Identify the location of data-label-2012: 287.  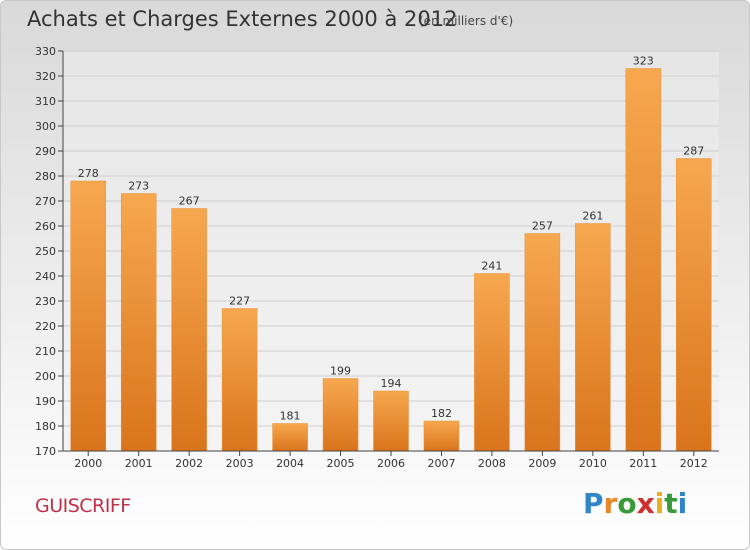
(693, 151).